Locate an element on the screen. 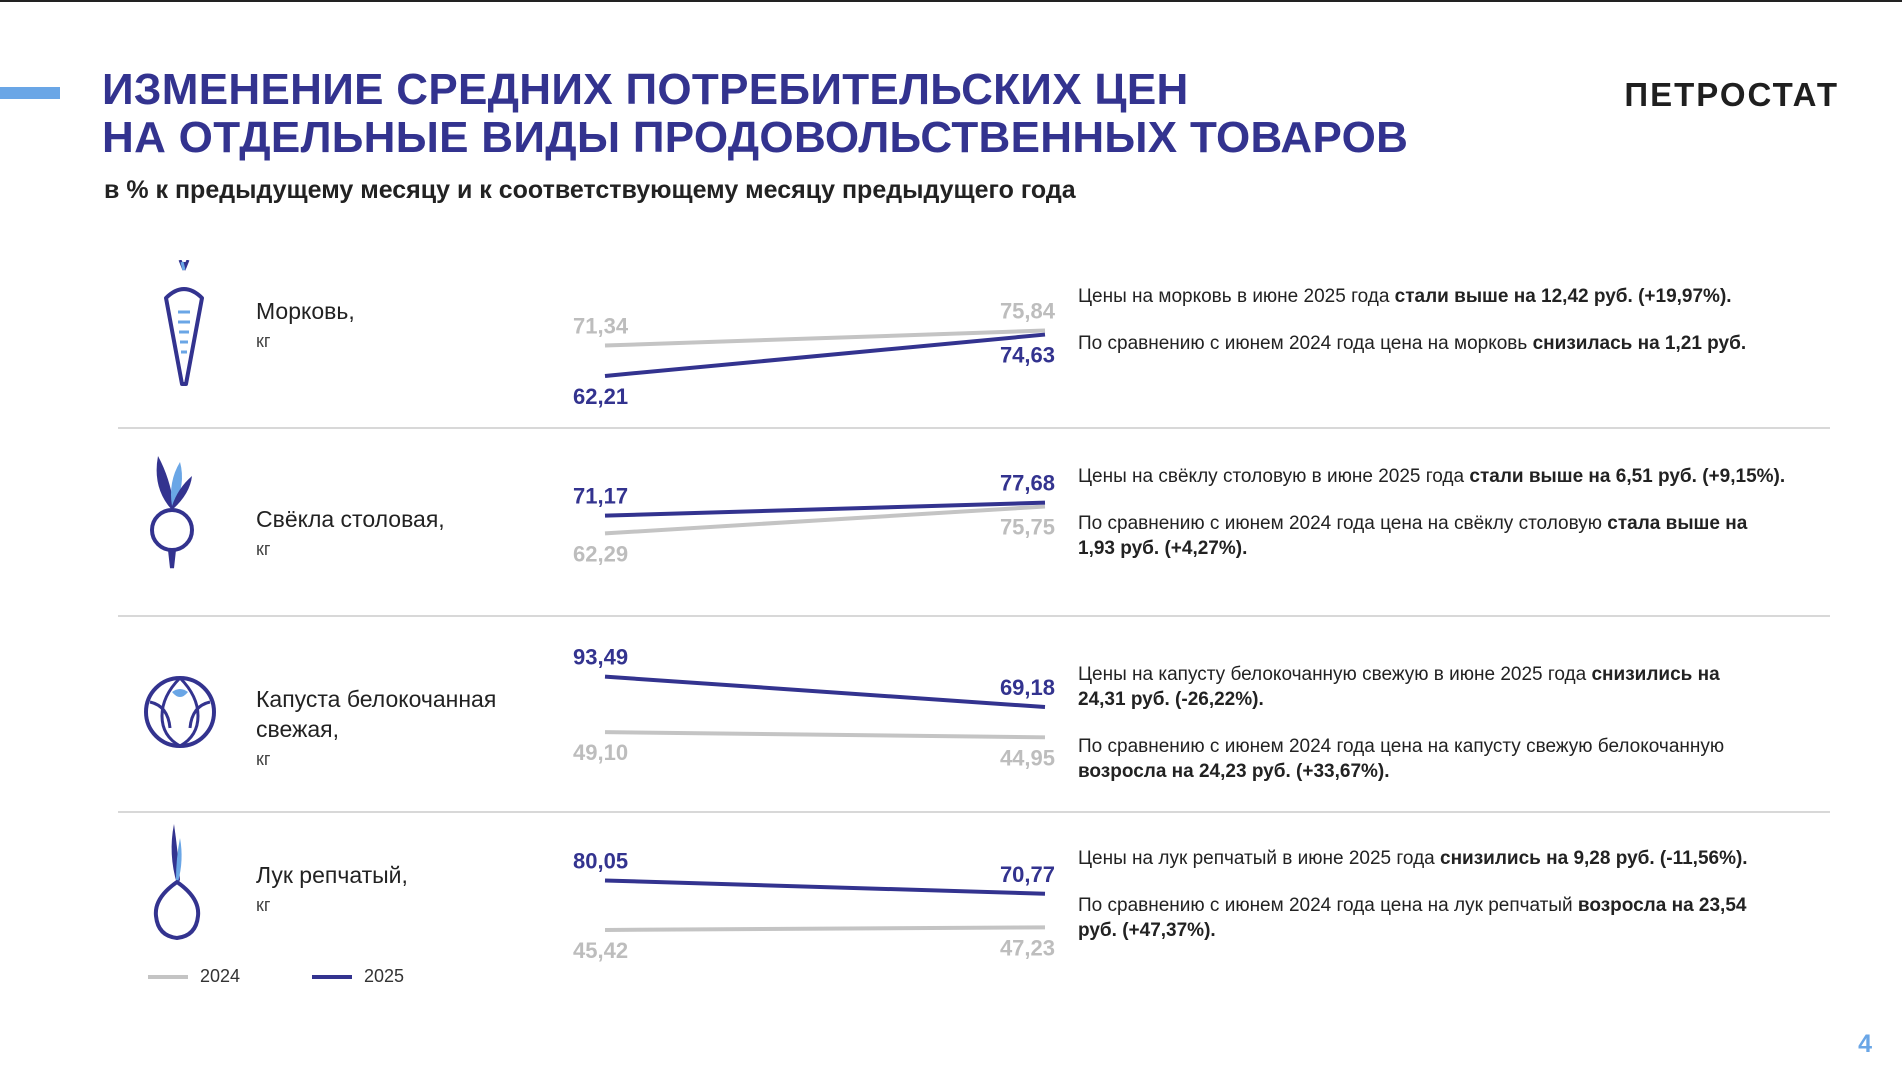 This screenshot has height=1067, width=1902. data-label-2024-end: 44,95 is located at coordinates (1027, 757).